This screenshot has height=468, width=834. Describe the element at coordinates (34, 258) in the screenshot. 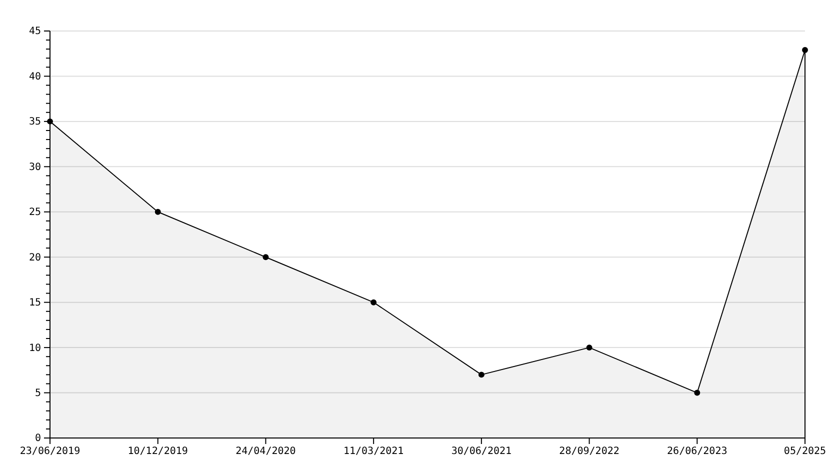

I see `y-tick-label: 20` at that location.